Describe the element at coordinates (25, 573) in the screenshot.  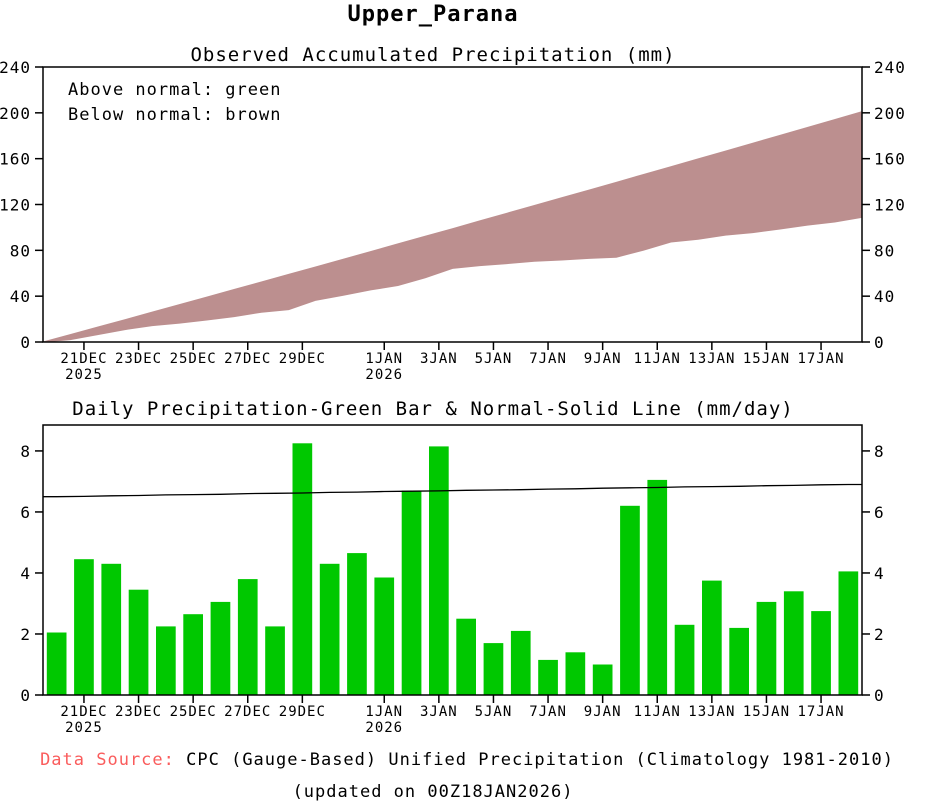
I see `y-tick-label-left: 4` at that location.